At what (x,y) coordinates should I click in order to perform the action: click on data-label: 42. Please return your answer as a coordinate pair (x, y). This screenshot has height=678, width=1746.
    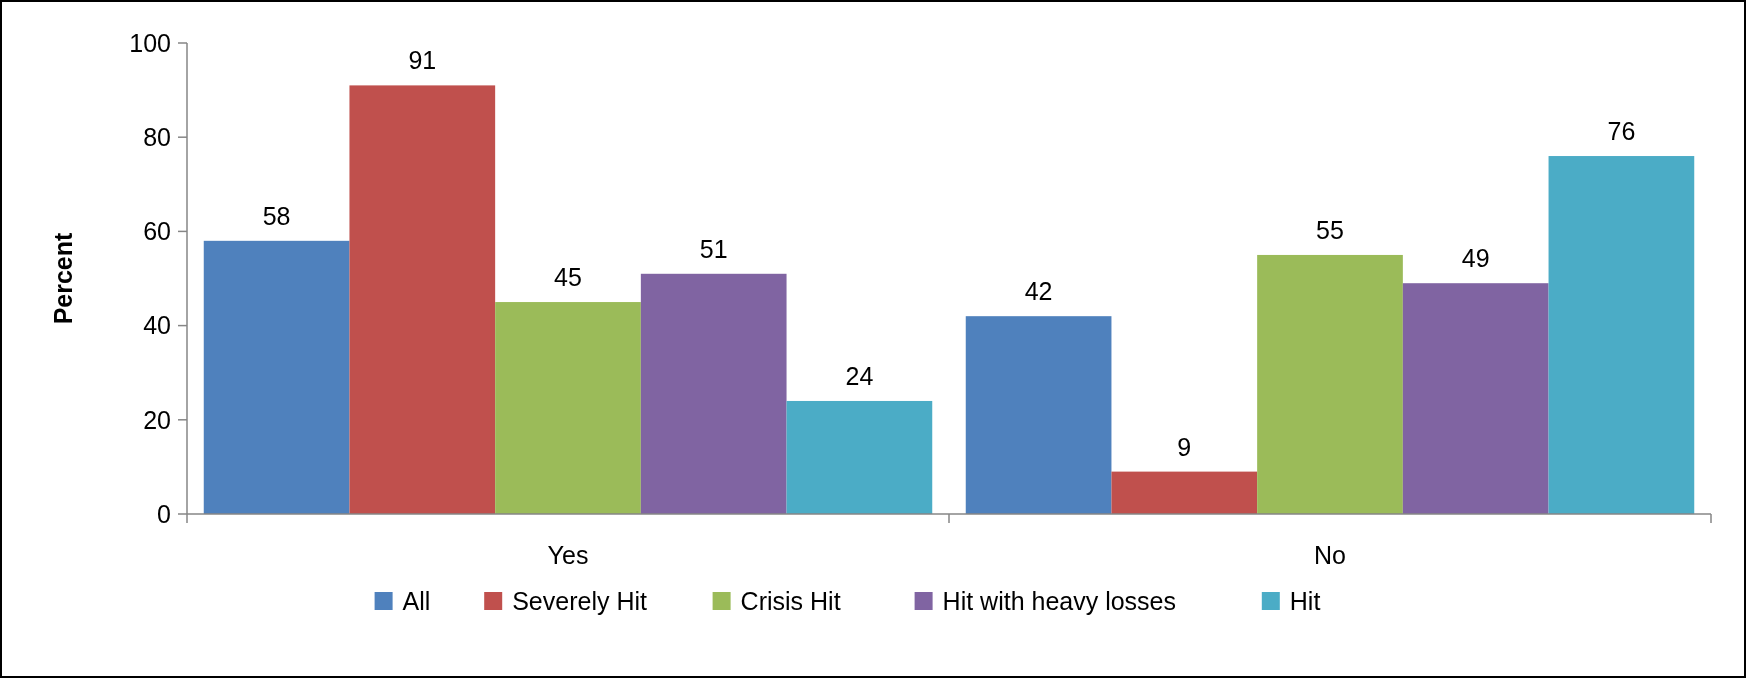
    Looking at the image, I should click on (1038, 291).